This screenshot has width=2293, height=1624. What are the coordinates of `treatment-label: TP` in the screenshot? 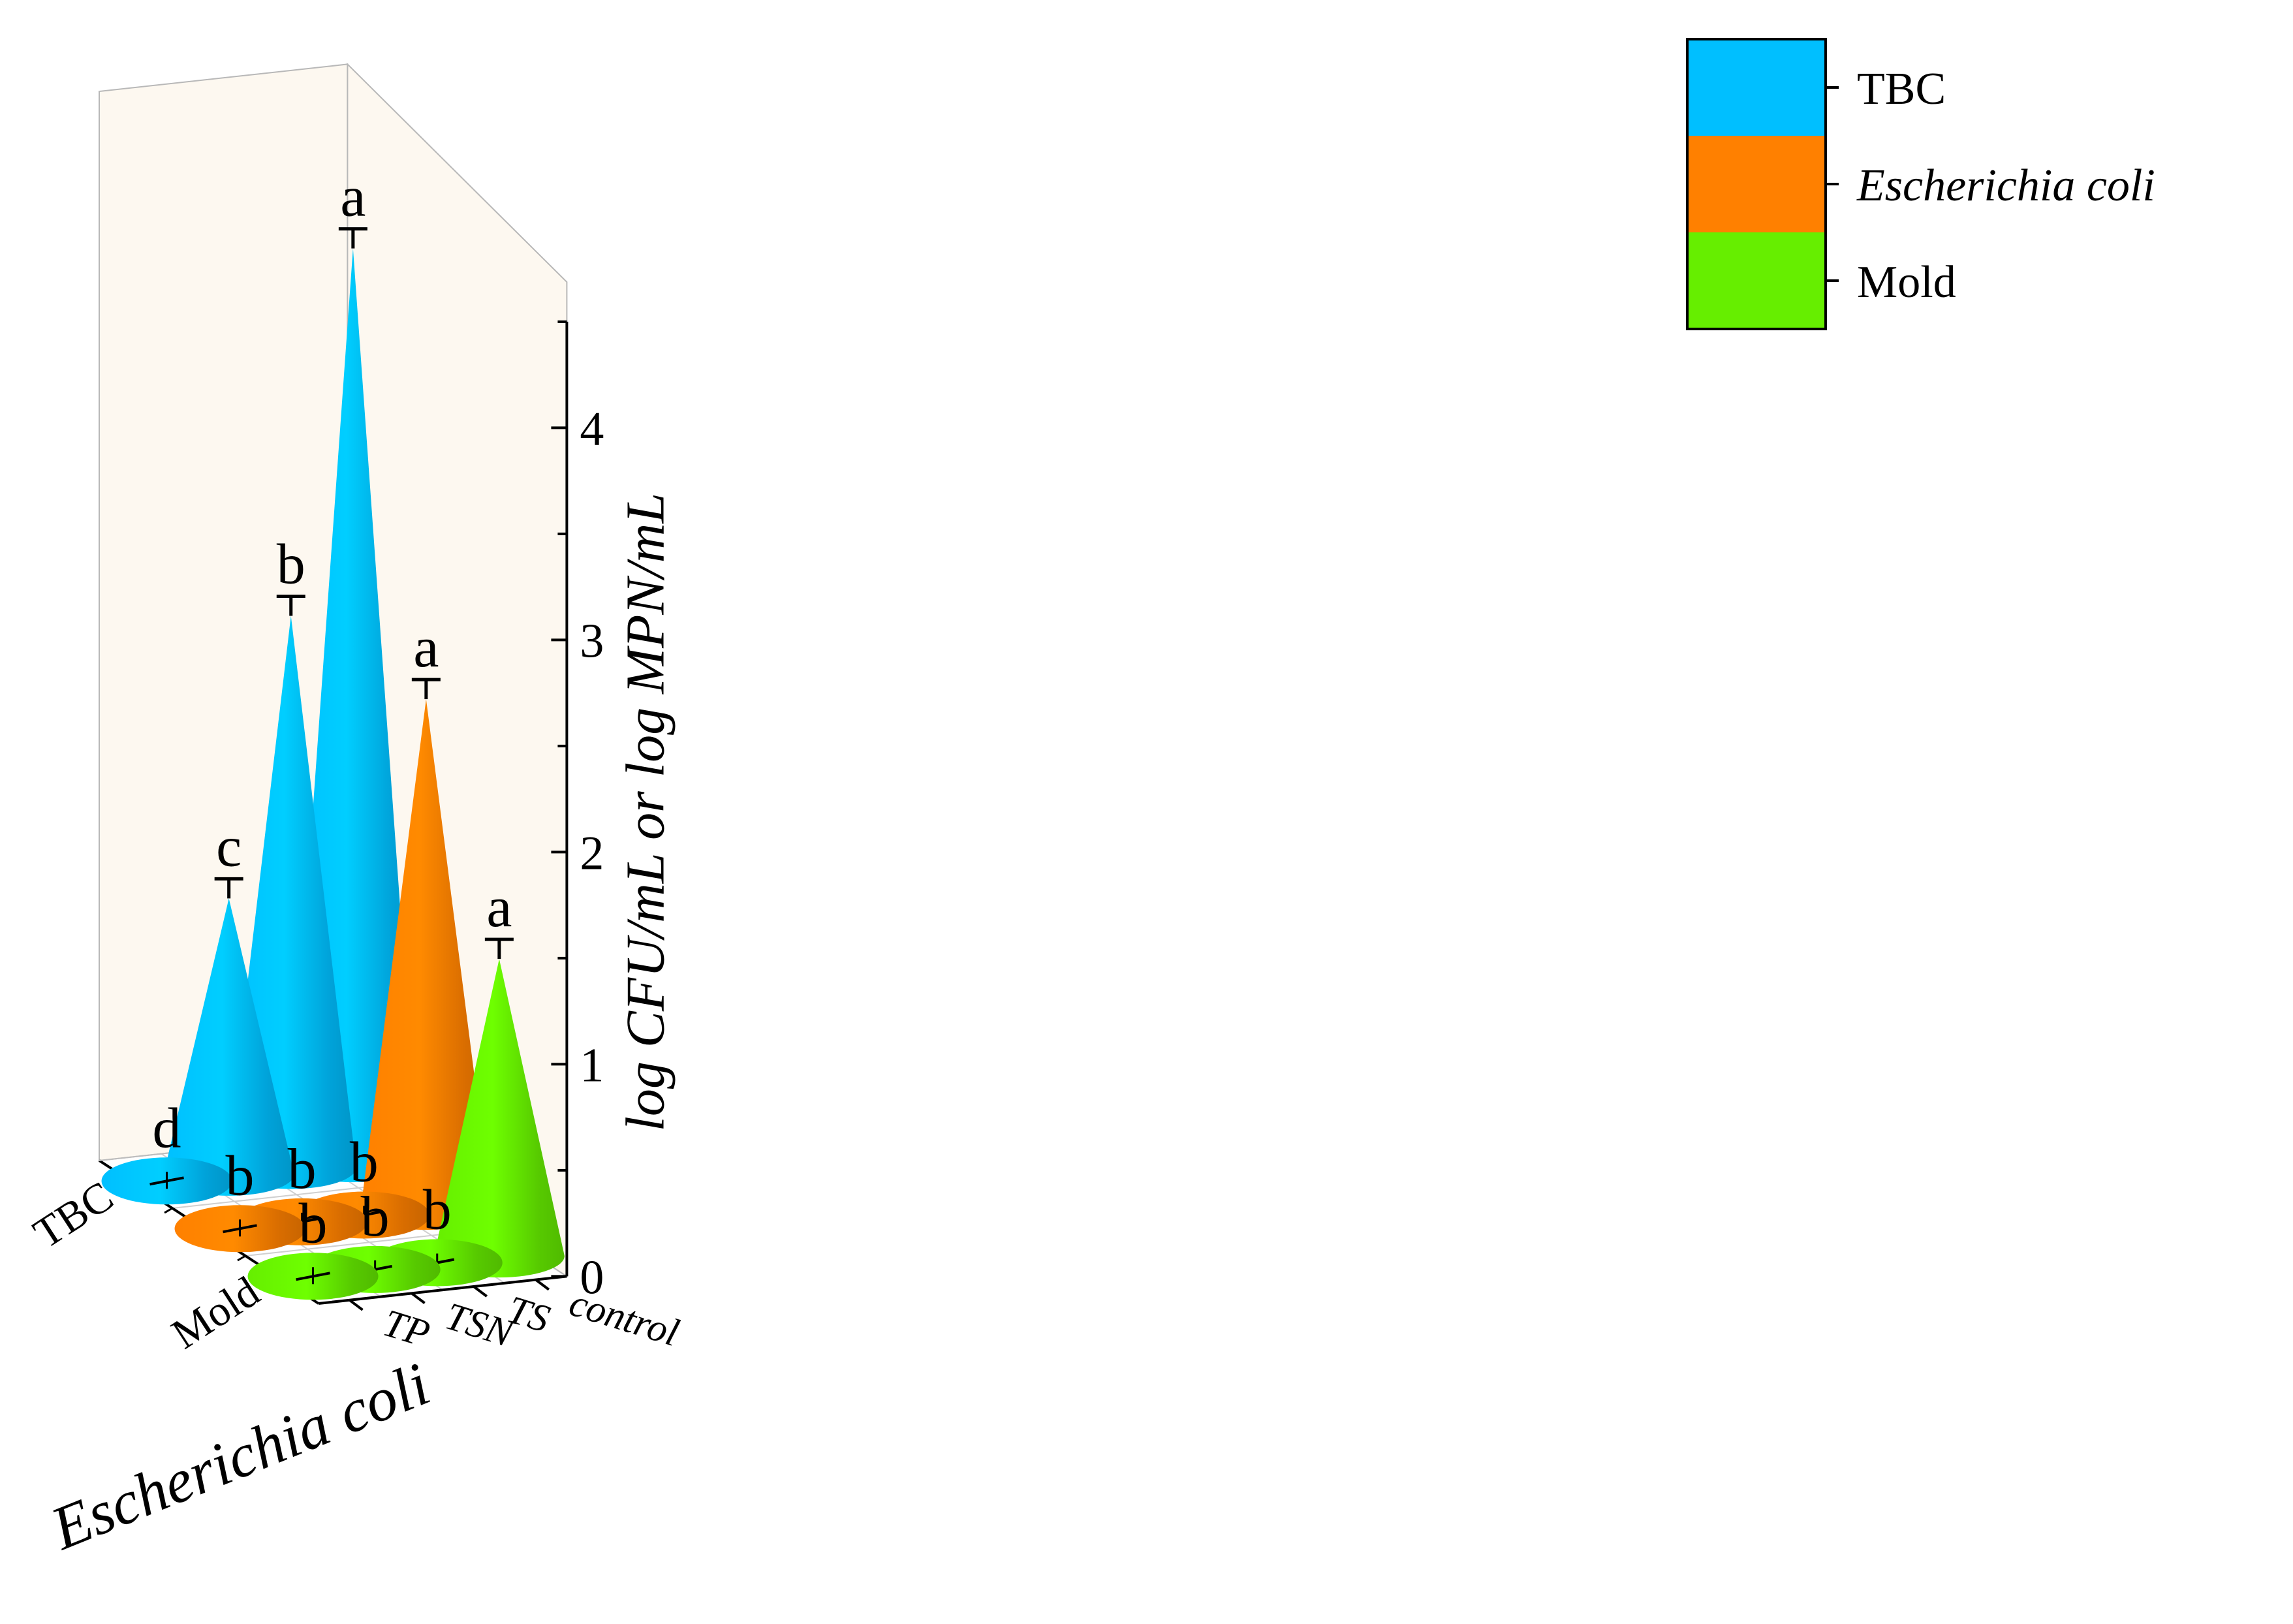 It's located at (407, 1328).